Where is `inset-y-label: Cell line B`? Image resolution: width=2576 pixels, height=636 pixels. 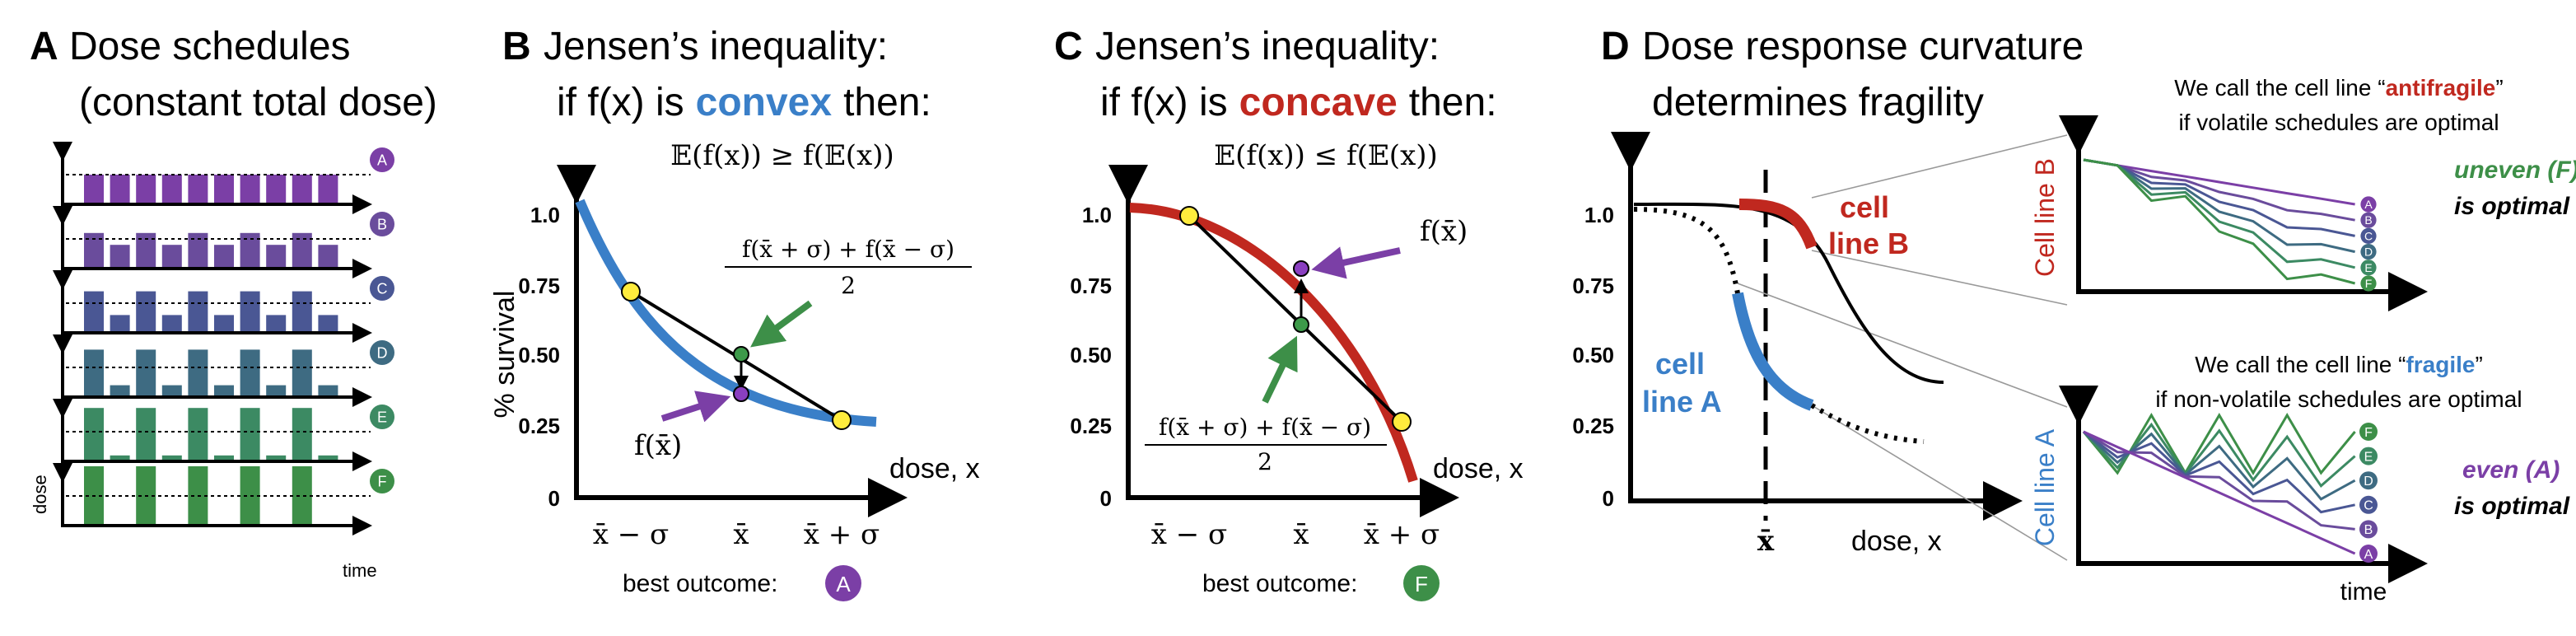
inset-y-label: Cell line B is located at coordinates (2045, 217).